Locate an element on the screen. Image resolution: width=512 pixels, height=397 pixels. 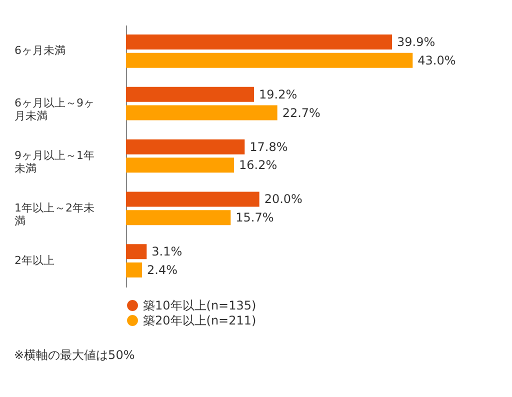
y-tick-label: 9ヶ月以上～1年未満 is located at coordinates (54, 162).